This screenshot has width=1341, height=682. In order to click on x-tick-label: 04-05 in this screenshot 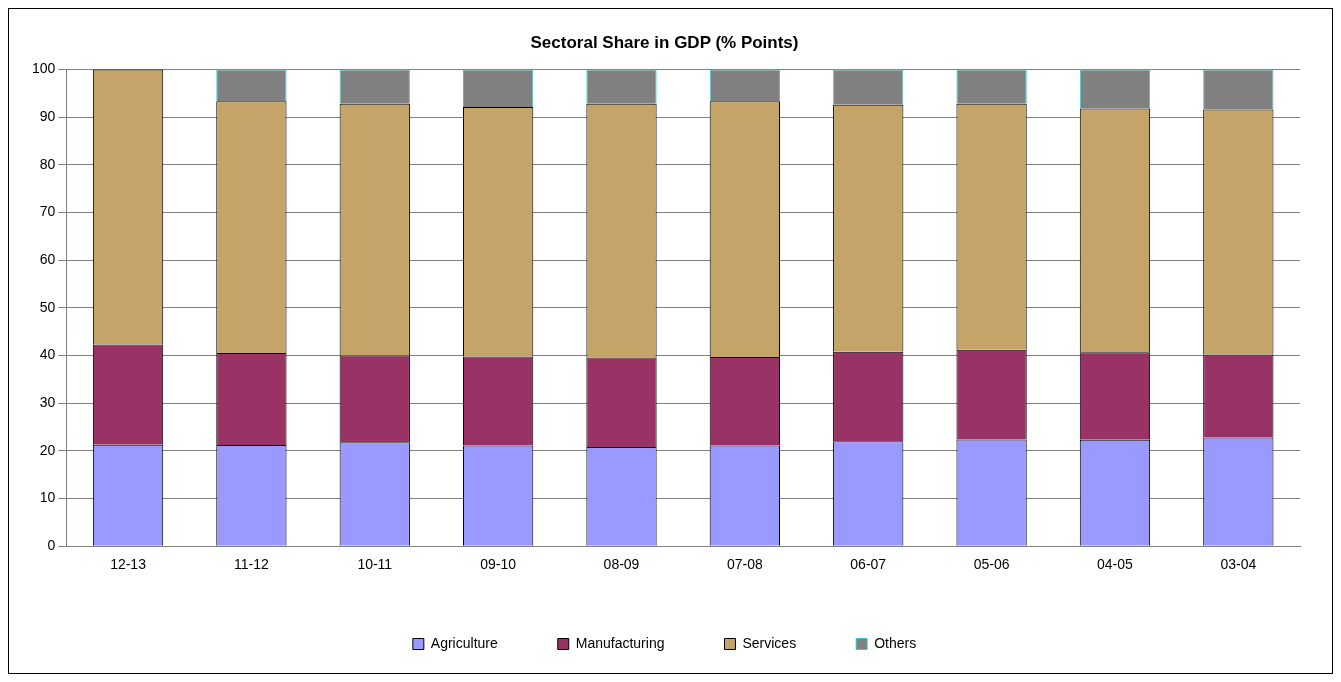, I will do `click(1115, 564)`.